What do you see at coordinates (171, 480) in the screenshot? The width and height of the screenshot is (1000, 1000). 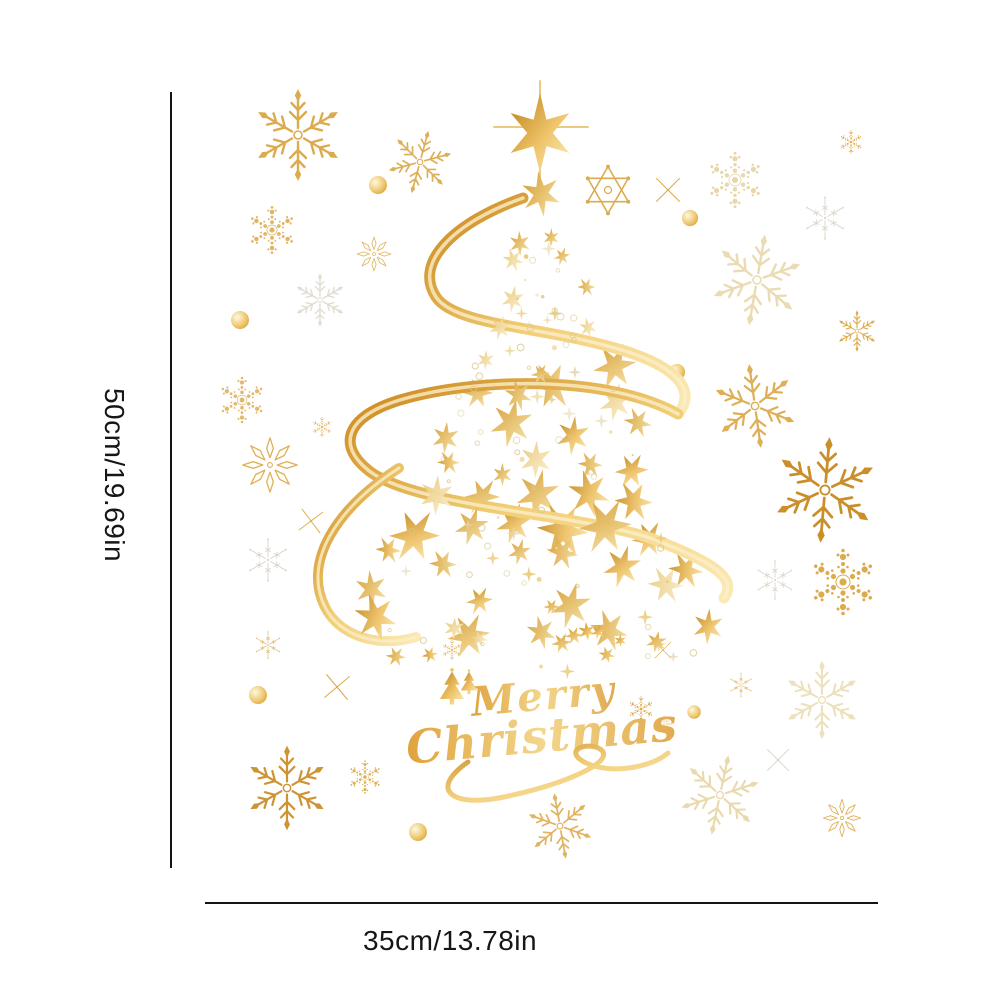 I see `height-measure-line` at bounding box center [171, 480].